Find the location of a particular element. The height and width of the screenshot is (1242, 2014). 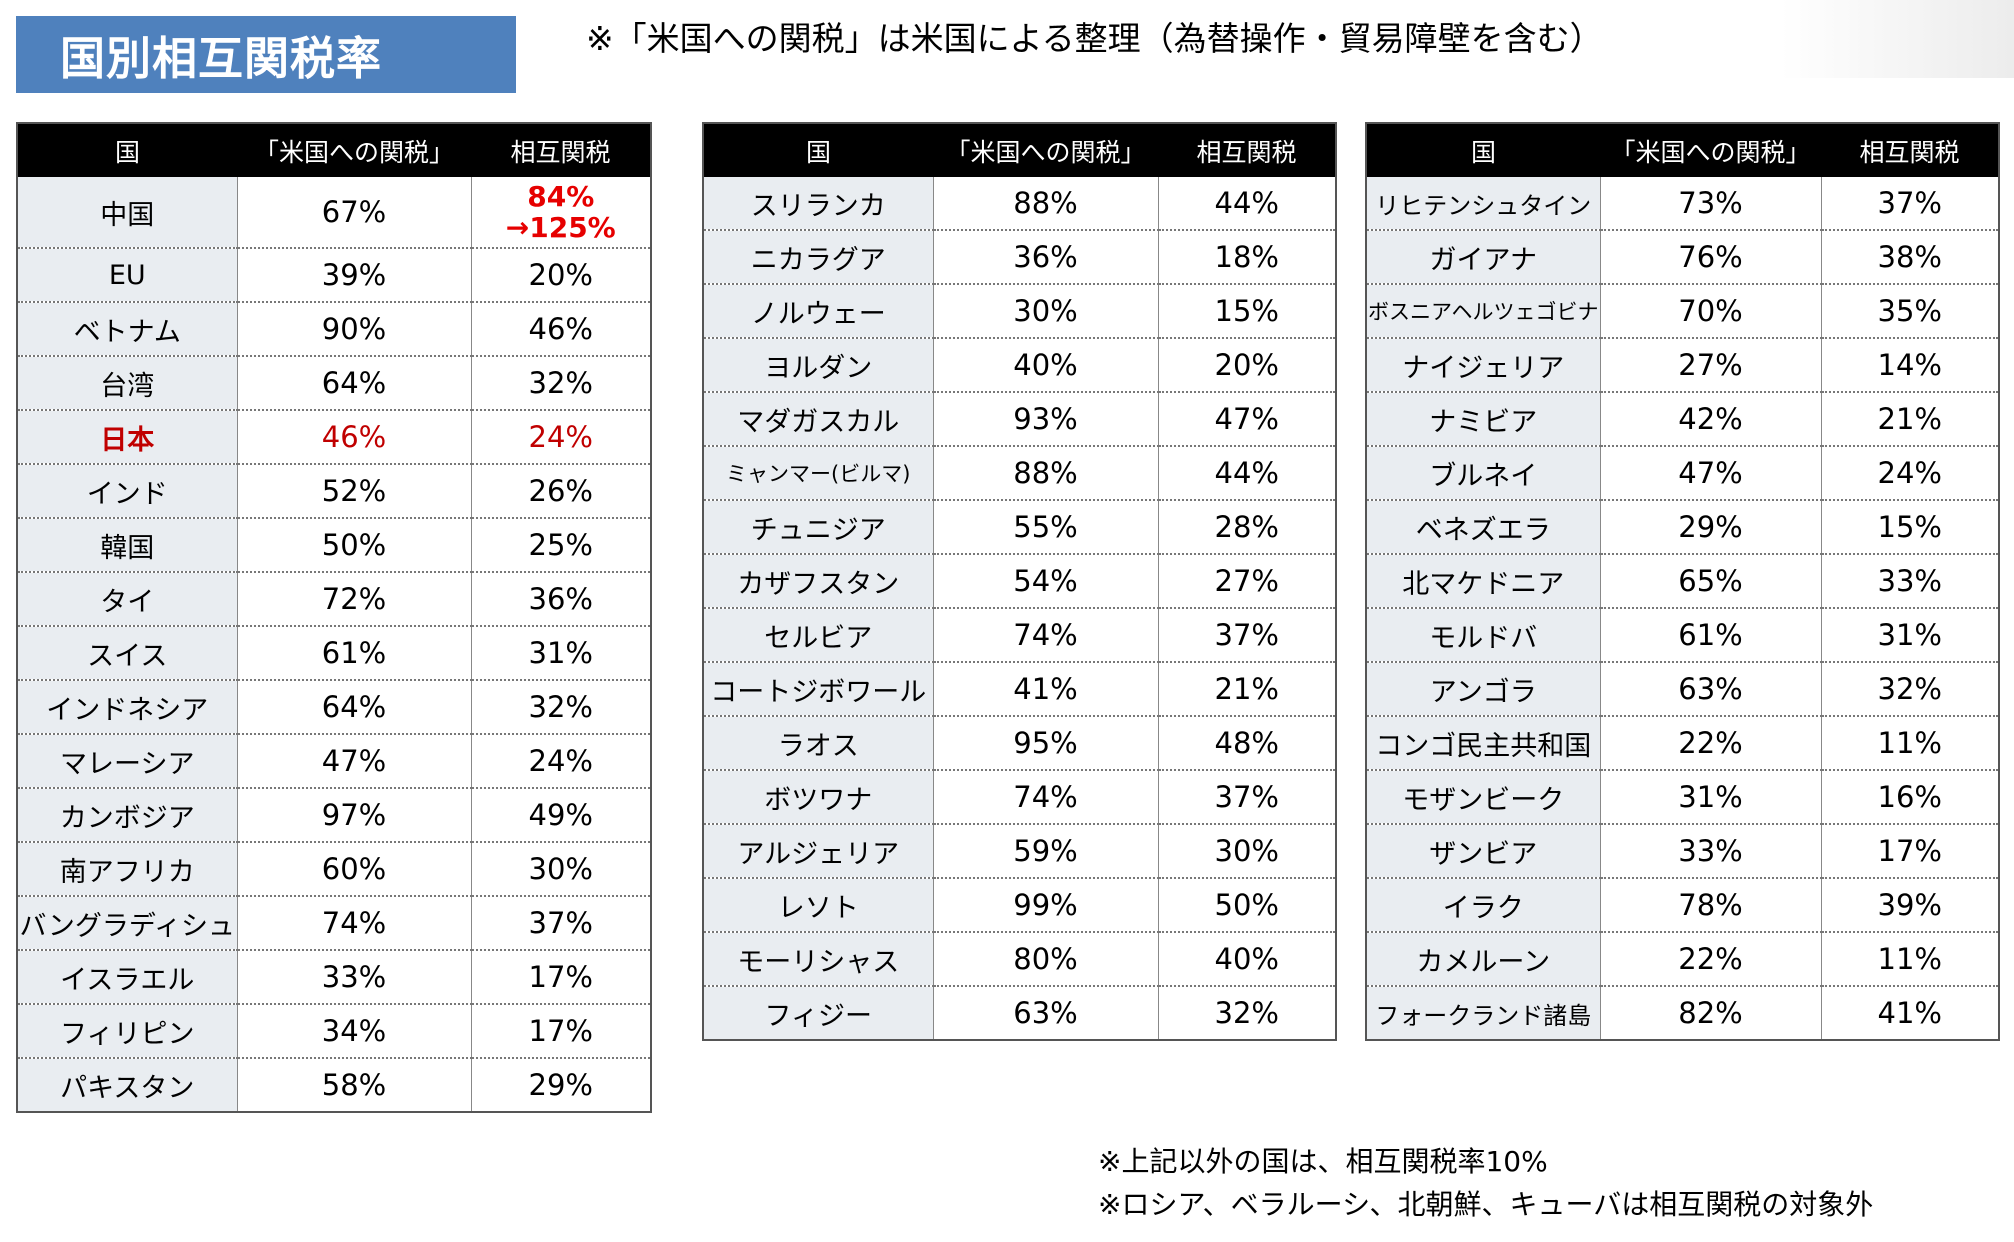

reciprocal-tariff-cell: 49% is located at coordinates (561, 815).